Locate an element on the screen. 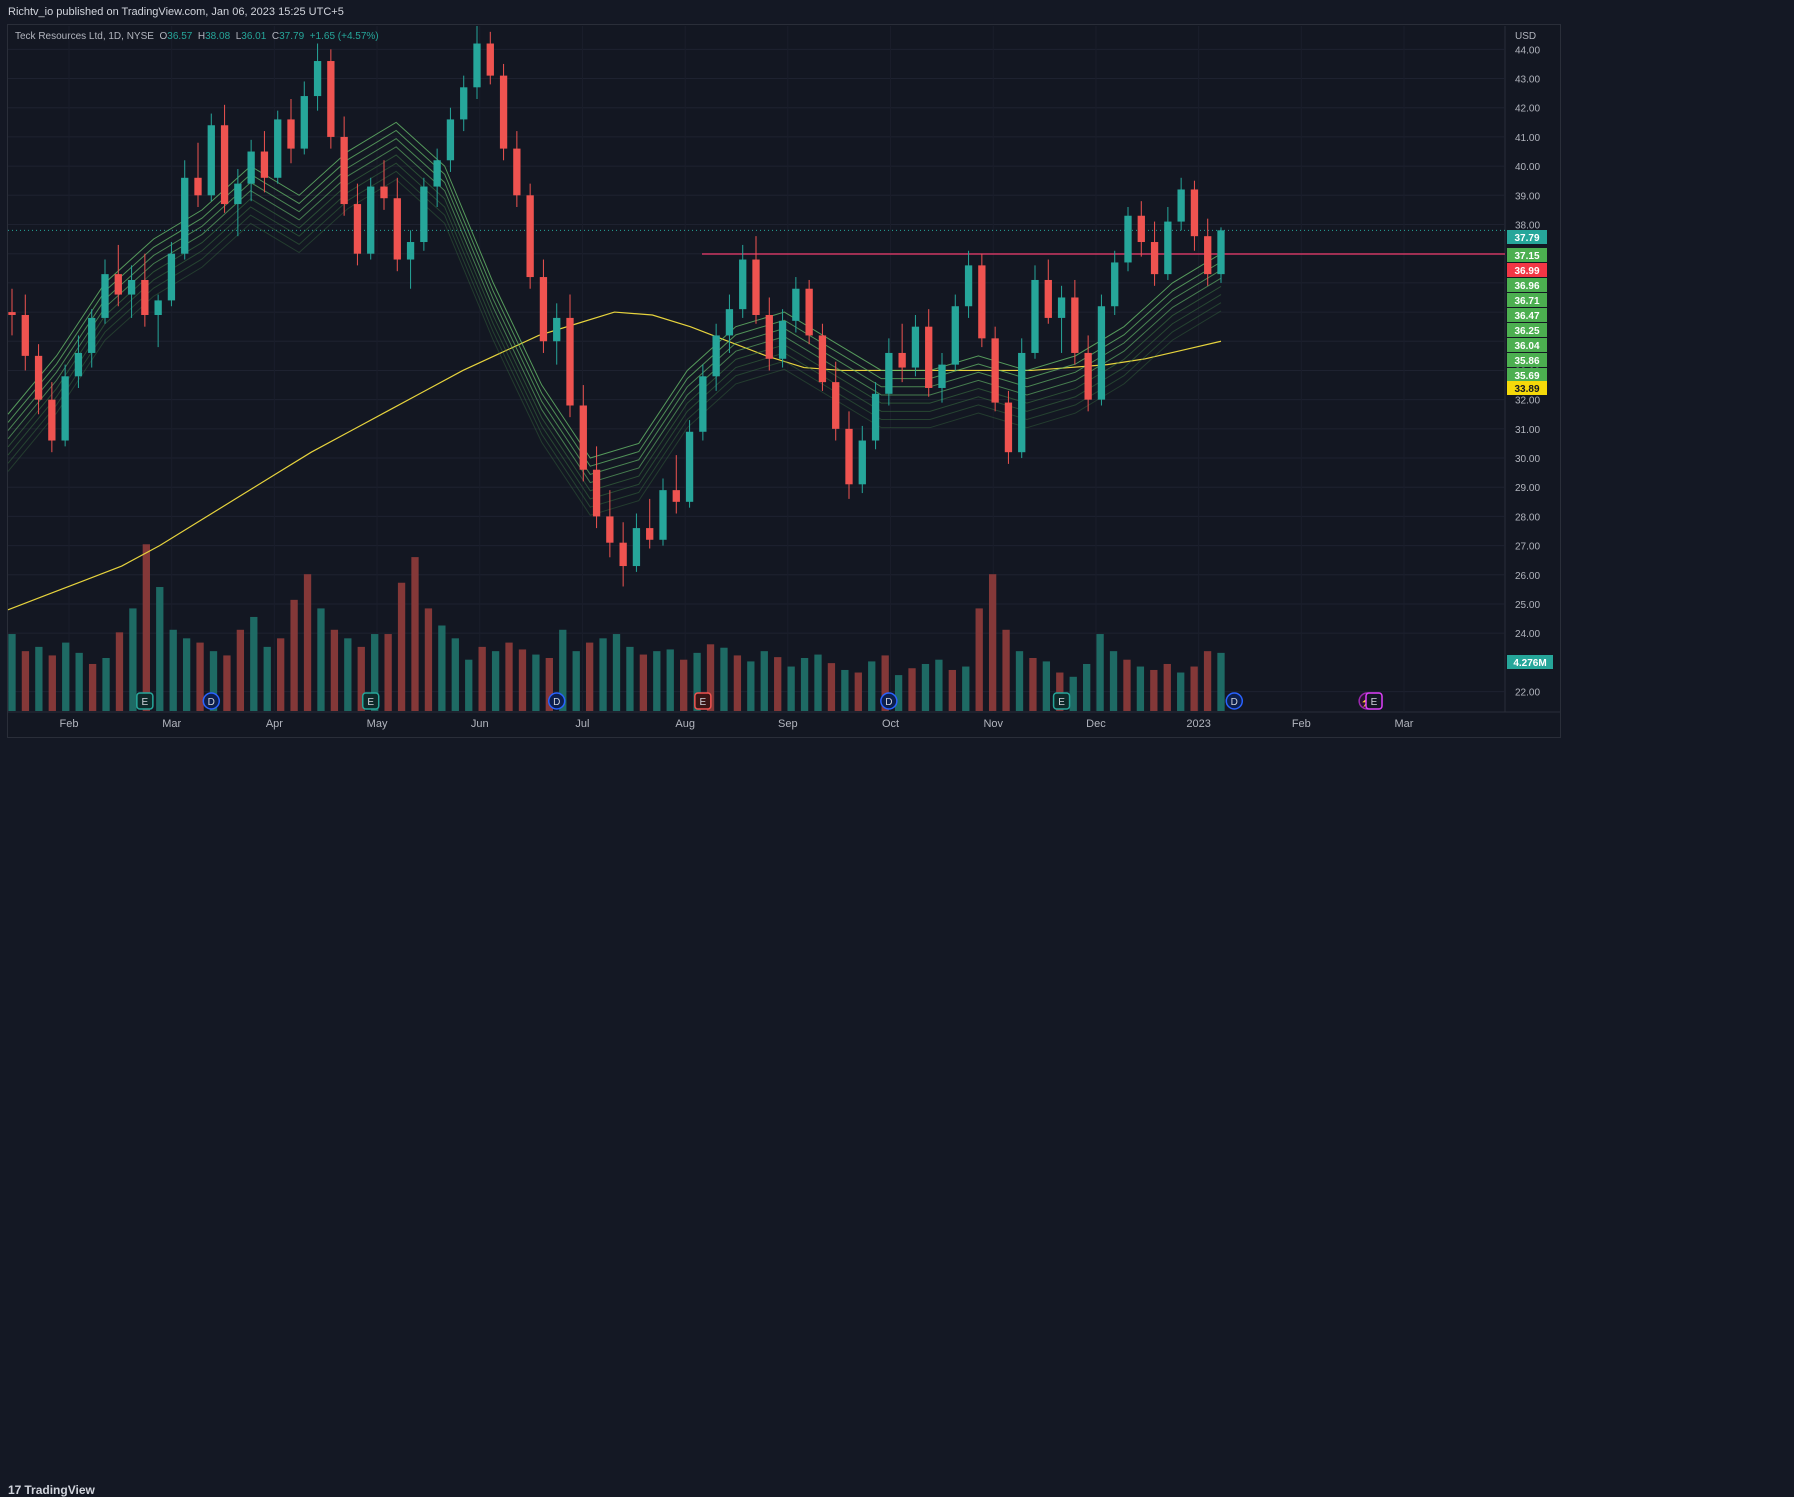  price-tag-label: 36.04 is located at coordinates (1526, 346).